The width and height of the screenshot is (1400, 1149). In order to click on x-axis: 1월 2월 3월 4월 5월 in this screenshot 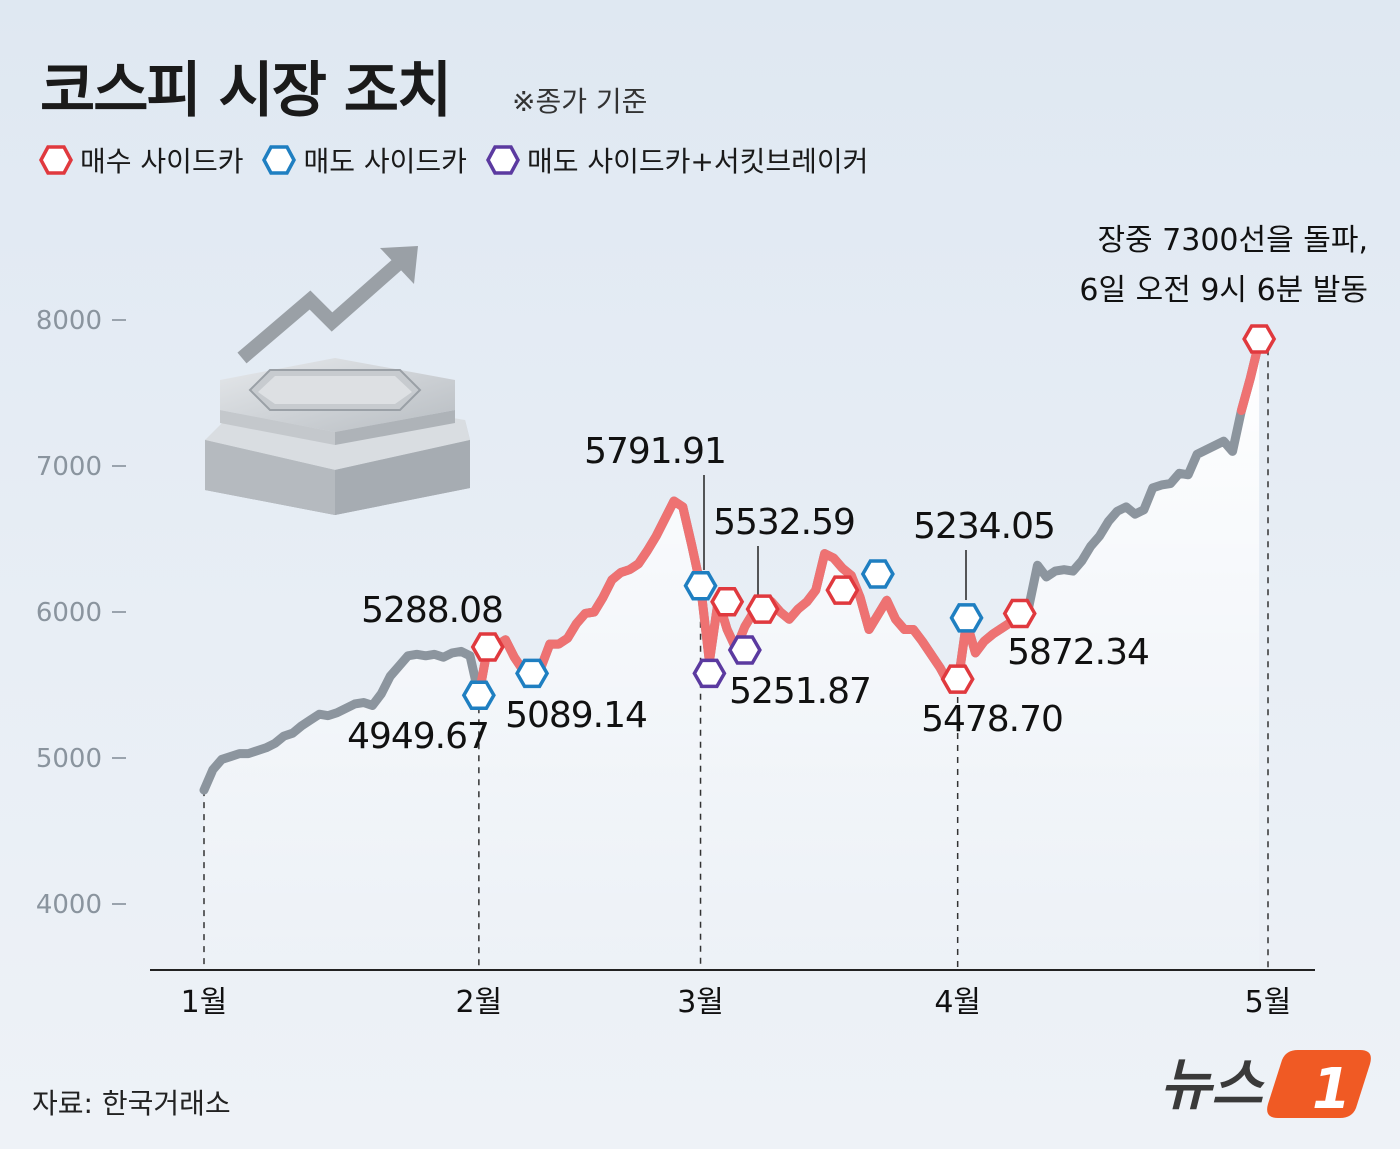, I will do `click(736, 1002)`.